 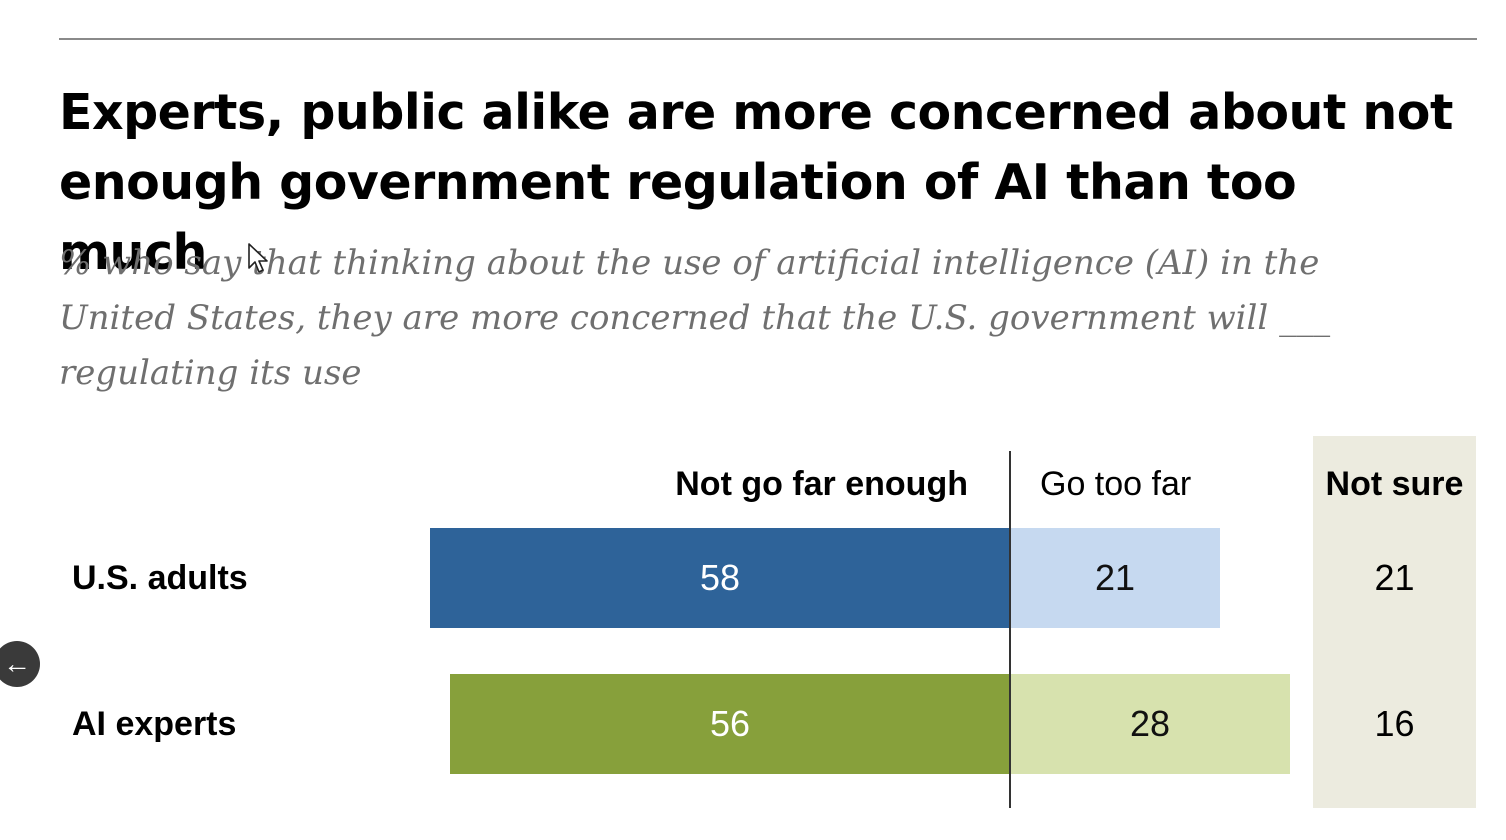 I want to click on top-rule, so click(x=768, y=39).